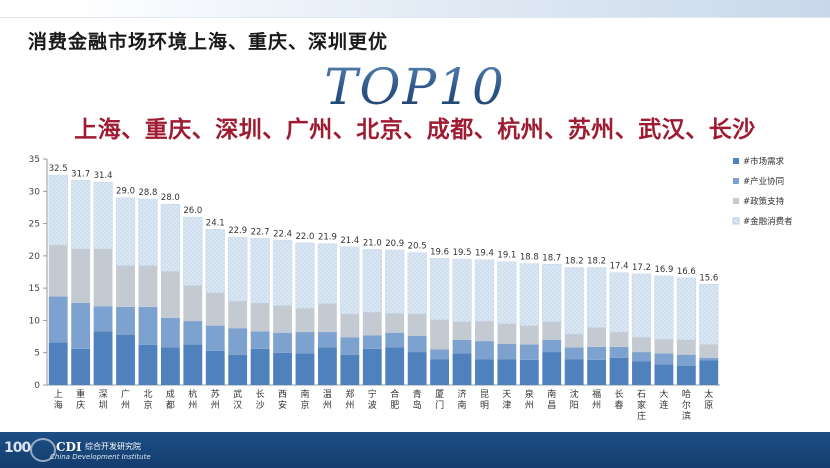  I want to click on x-tick-label: 广, so click(125, 394).